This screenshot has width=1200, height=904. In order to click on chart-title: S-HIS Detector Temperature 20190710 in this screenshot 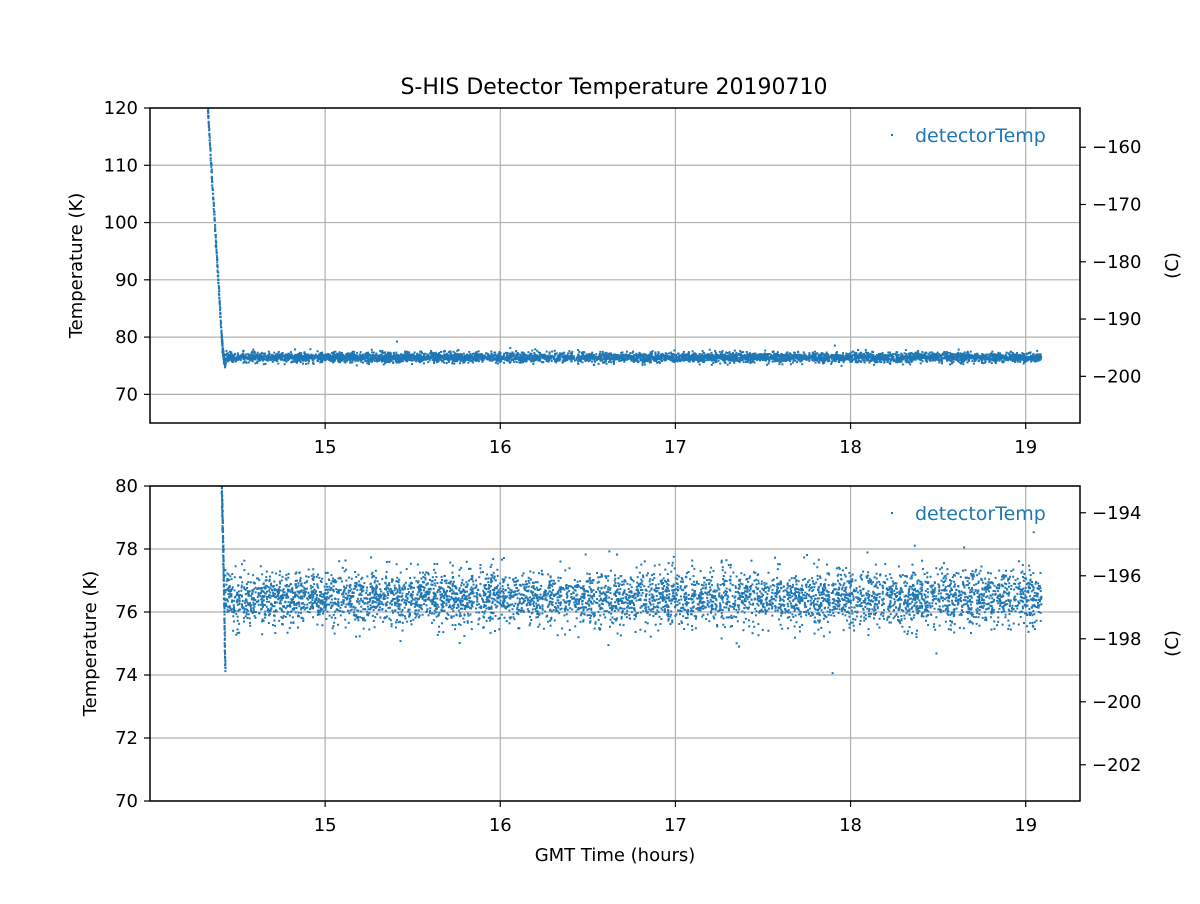, I will do `click(613, 87)`.